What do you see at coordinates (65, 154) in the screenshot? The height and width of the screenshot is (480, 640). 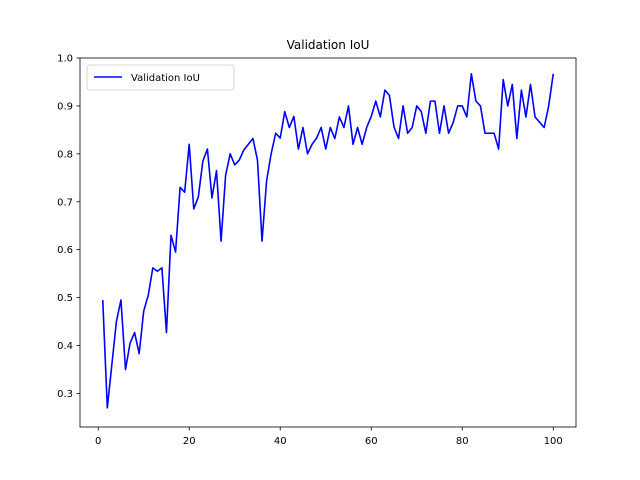 I see `y-tick-label: 0.8` at bounding box center [65, 154].